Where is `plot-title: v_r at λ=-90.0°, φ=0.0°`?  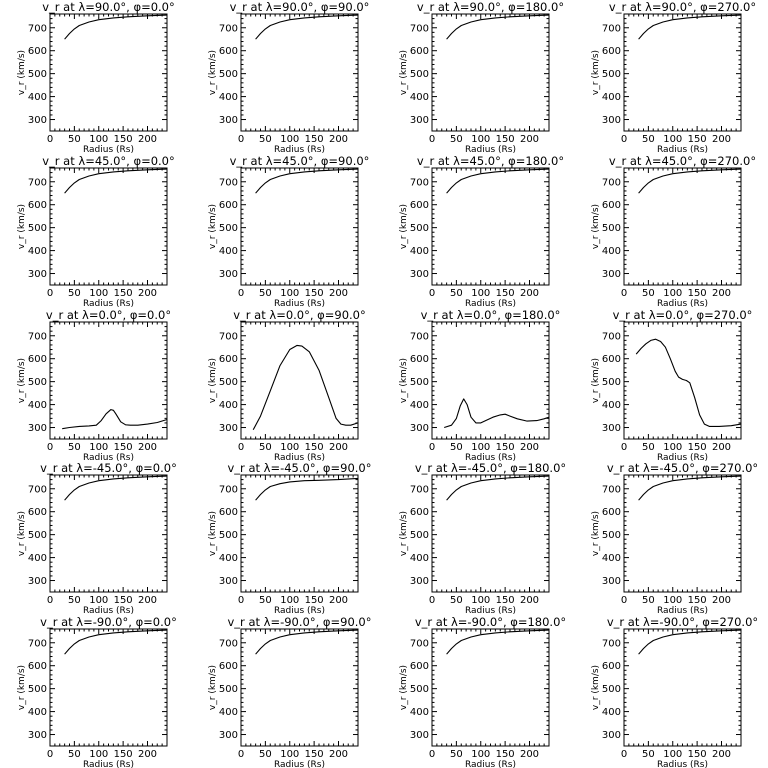 plot-title: v_r at λ=-90.0°, φ=0.0° is located at coordinates (108, 622).